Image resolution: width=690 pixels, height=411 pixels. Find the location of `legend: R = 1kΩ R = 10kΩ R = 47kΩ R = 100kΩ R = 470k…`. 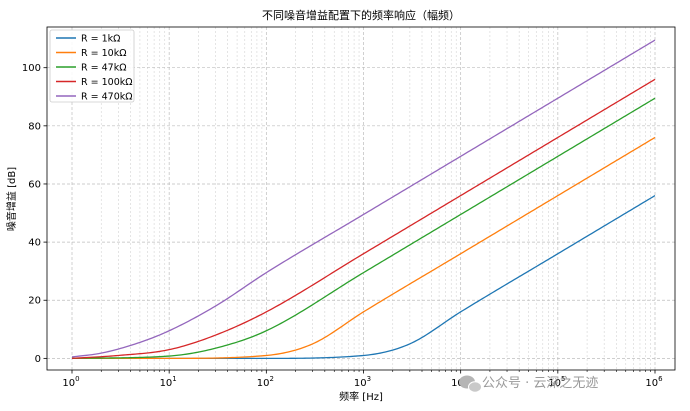

legend: R = 1kΩ R = 10kΩ R = 47kΩ R = 100kΩ R = 470k… is located at coordinates (92, 66).